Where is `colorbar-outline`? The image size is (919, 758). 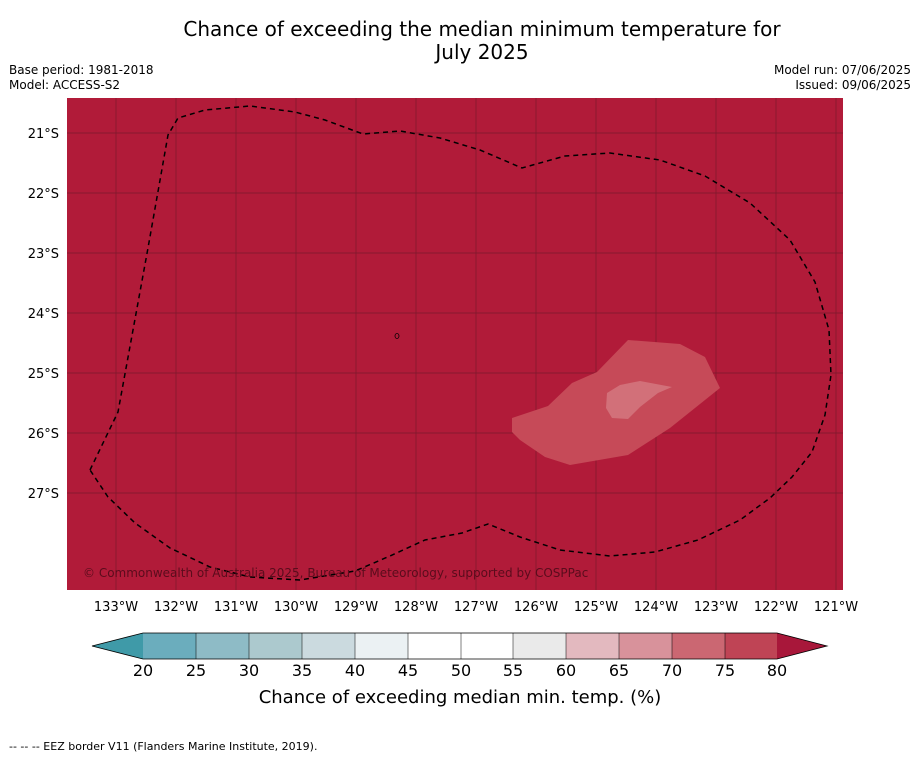
colorbar-outline is located at coordinates (460, 646).